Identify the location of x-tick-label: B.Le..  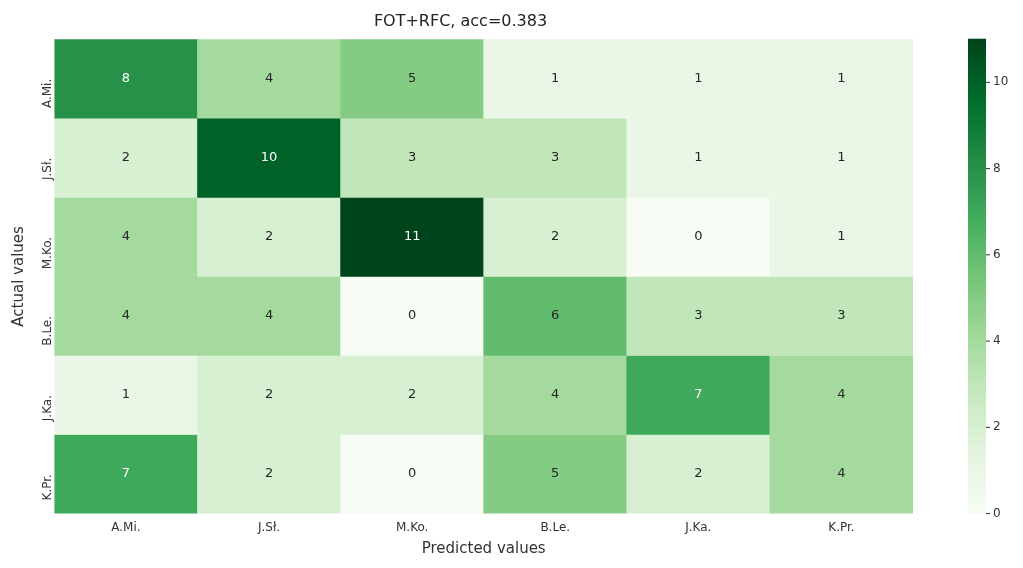
(555, 526).